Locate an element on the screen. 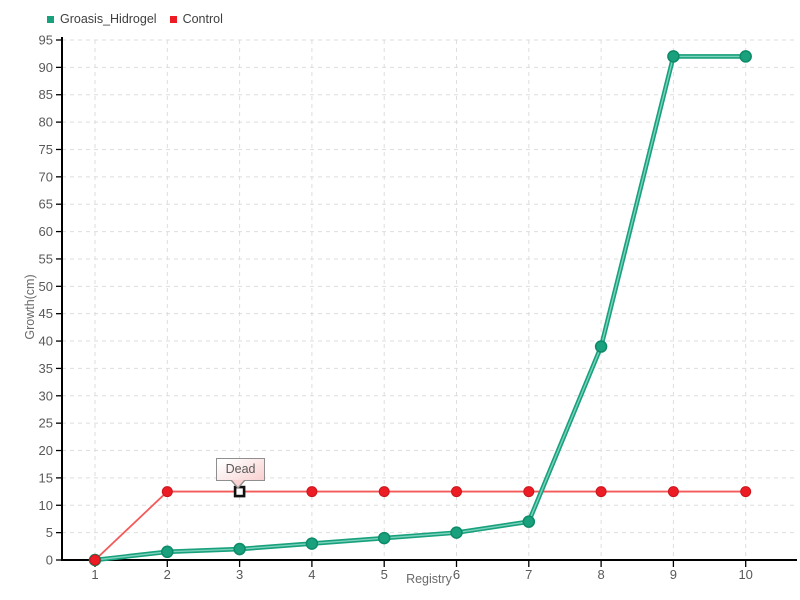 This screenshot has width=800, height=600. legend-item-groasis-hidrogel: Groasis_Hidrogel is located at coordinates (102, 19).